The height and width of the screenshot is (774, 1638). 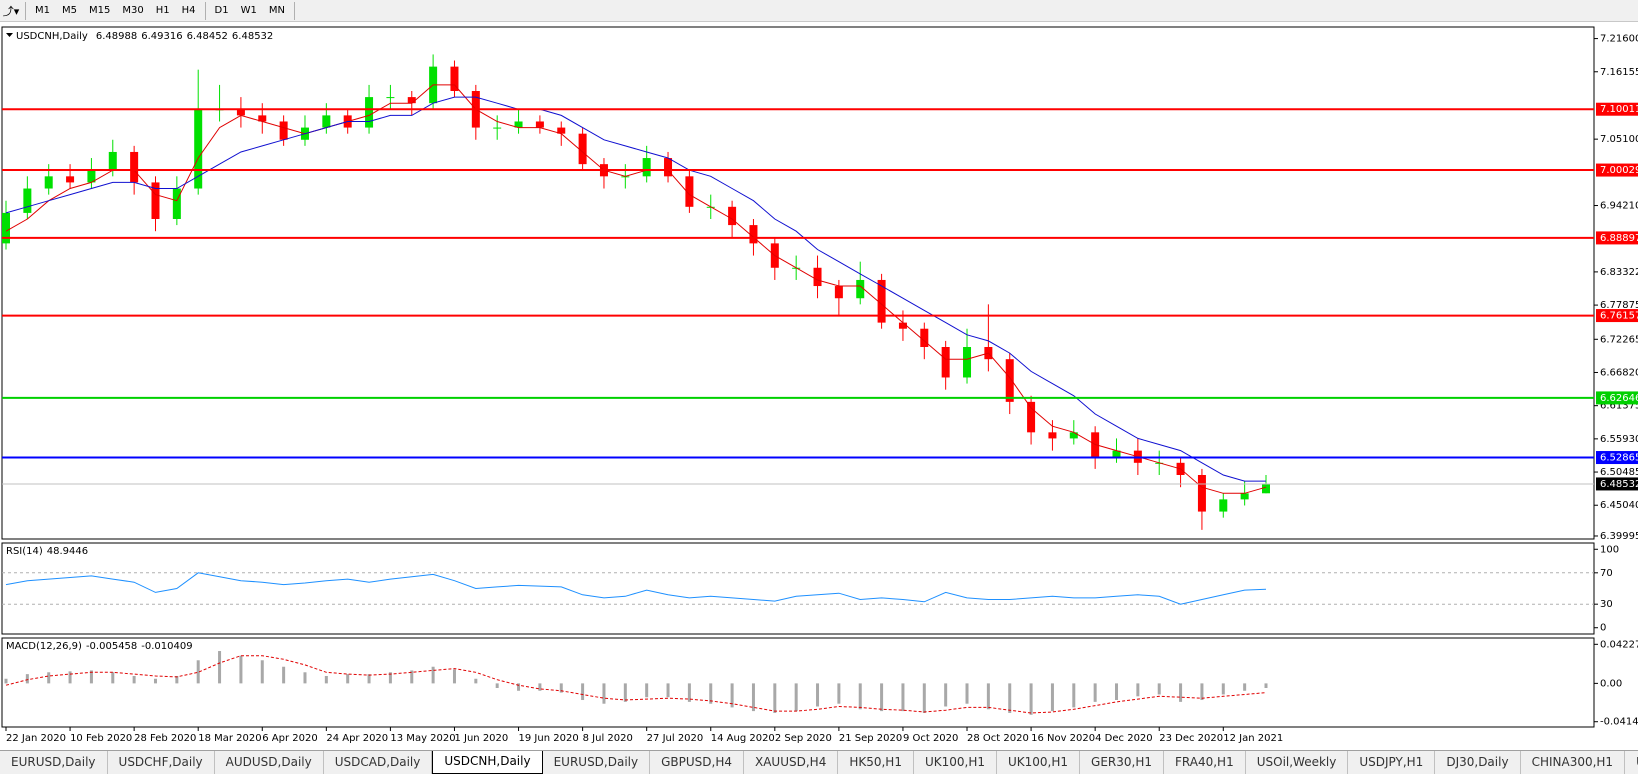 I want to click on x-tick-label: 6 Apr 2020, so click(x=289, y=738).